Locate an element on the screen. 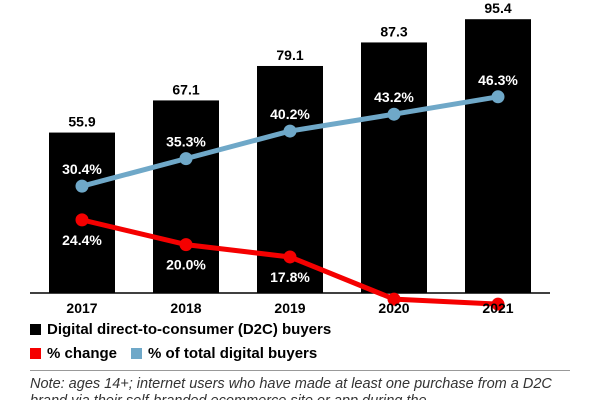 The image size is (600, 400). label-percent-total-2021: 46.3% is located at coordinates (498, 80).